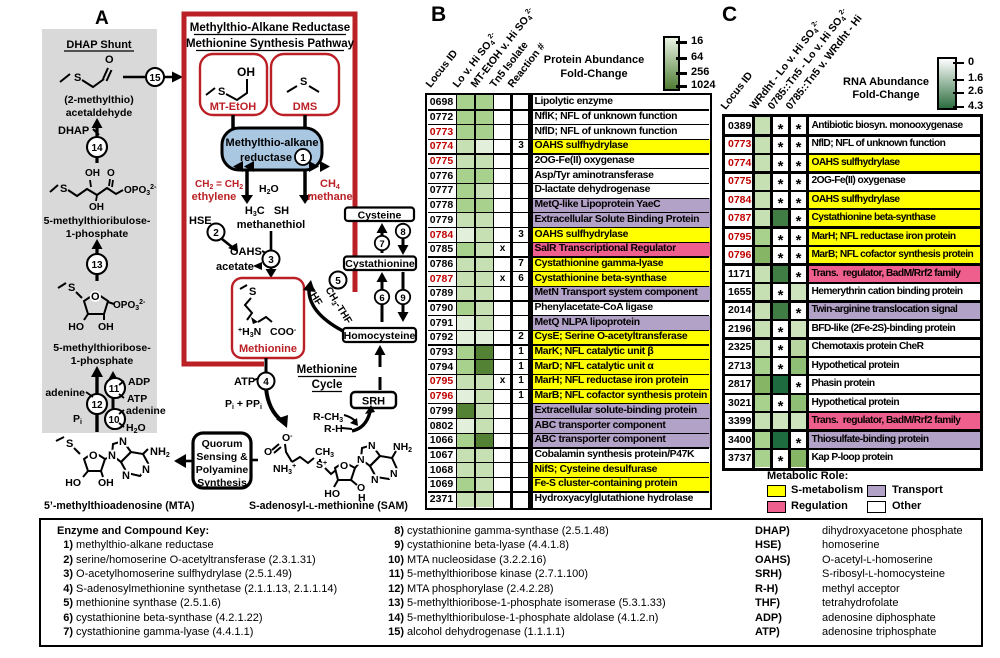 This screenshot has height=658, width=1000. I want to click on svg-text: A, so click(102, 18).